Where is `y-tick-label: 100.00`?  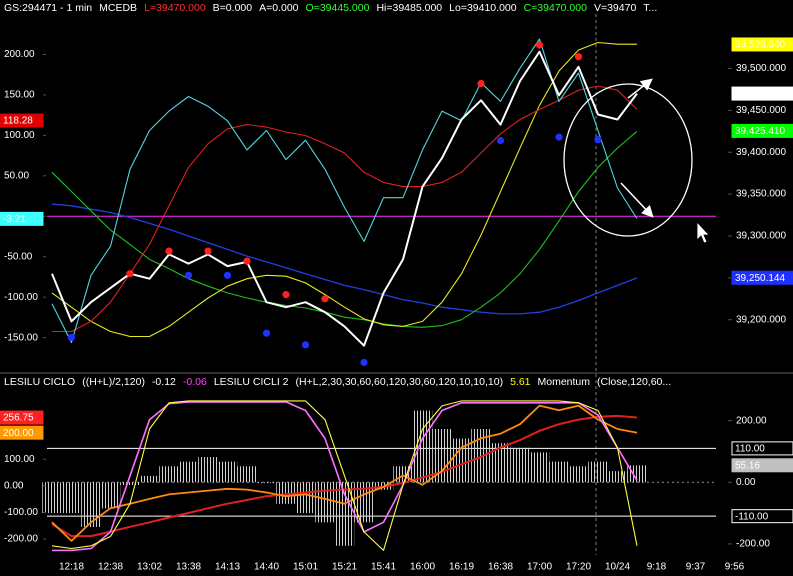
y-tick-label: 100.00 is located at coordinates (19, 459).